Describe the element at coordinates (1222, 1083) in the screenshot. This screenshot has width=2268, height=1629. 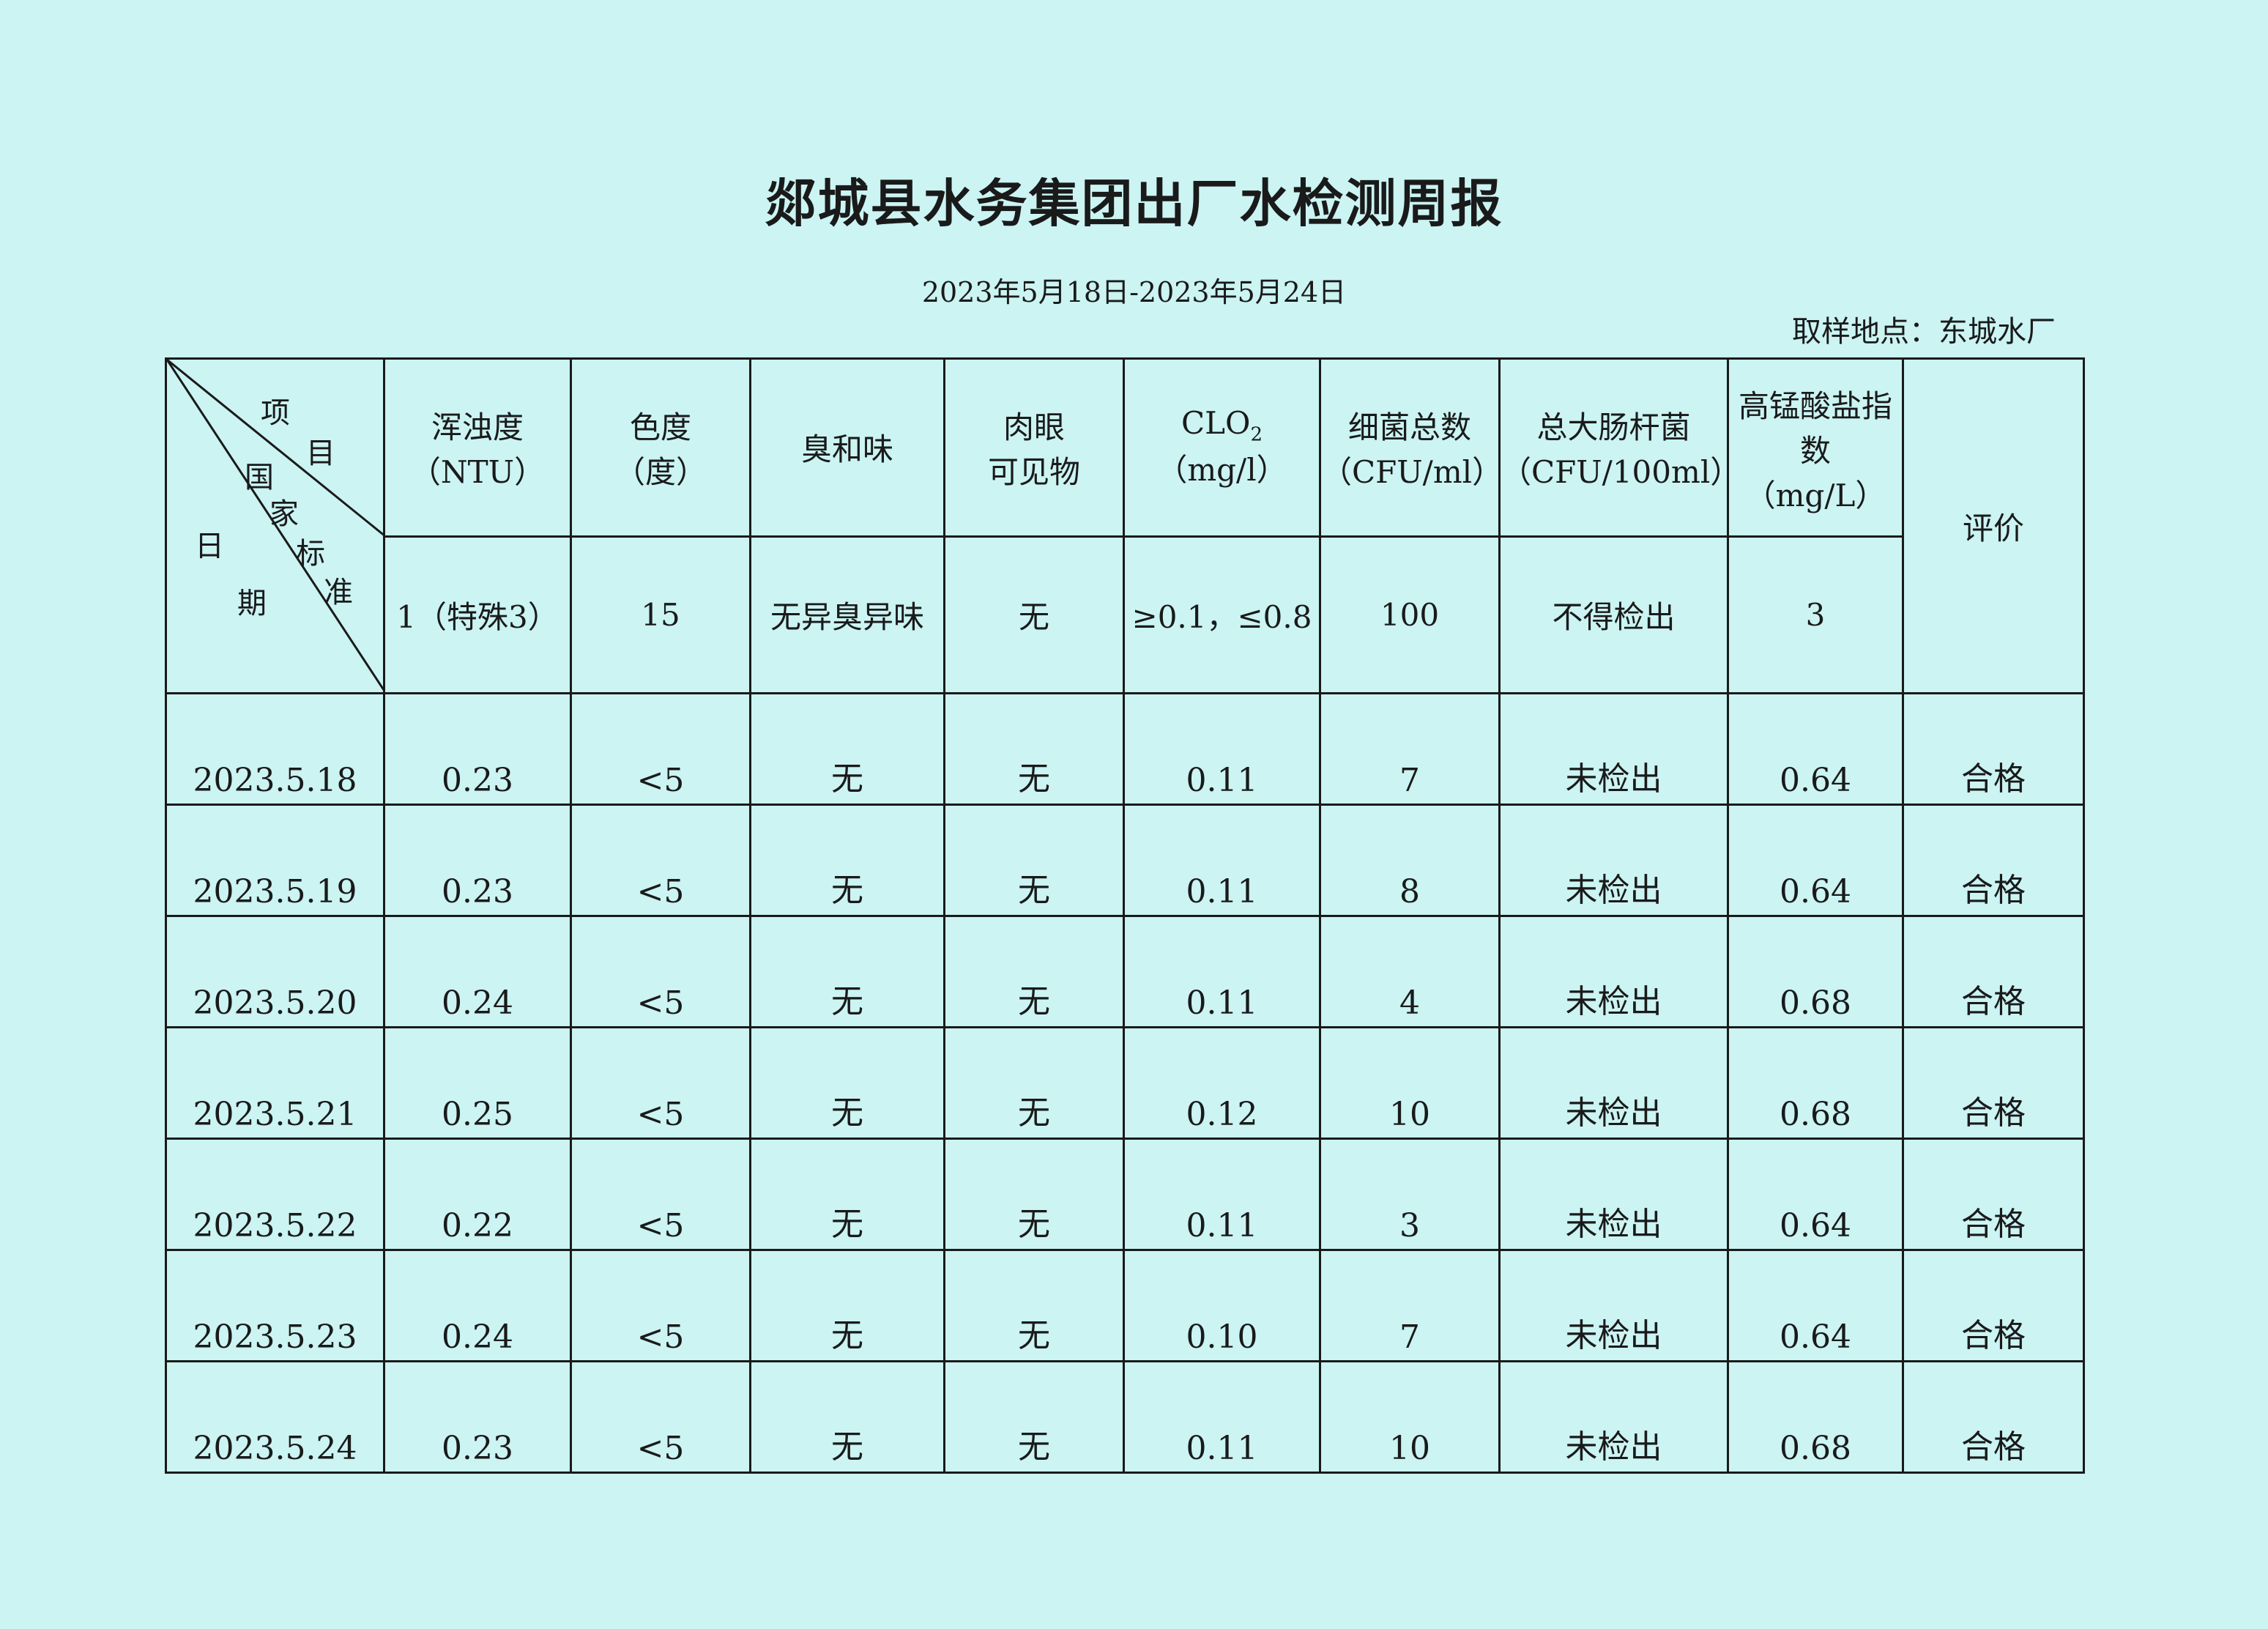
I see `value-cell: 0.12` at that location.